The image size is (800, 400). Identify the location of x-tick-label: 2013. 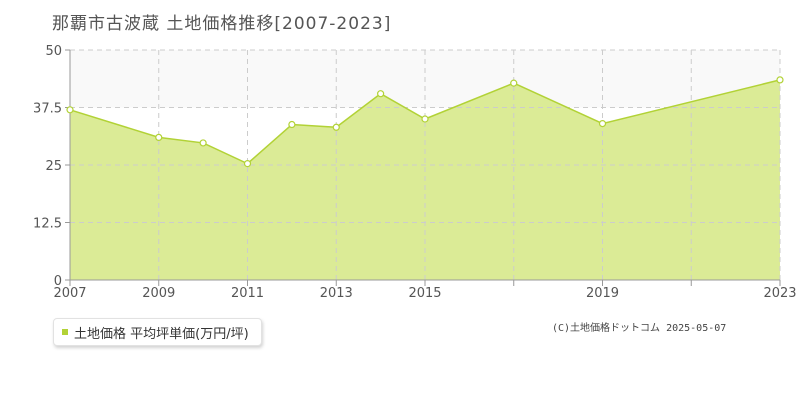
(336, 293).